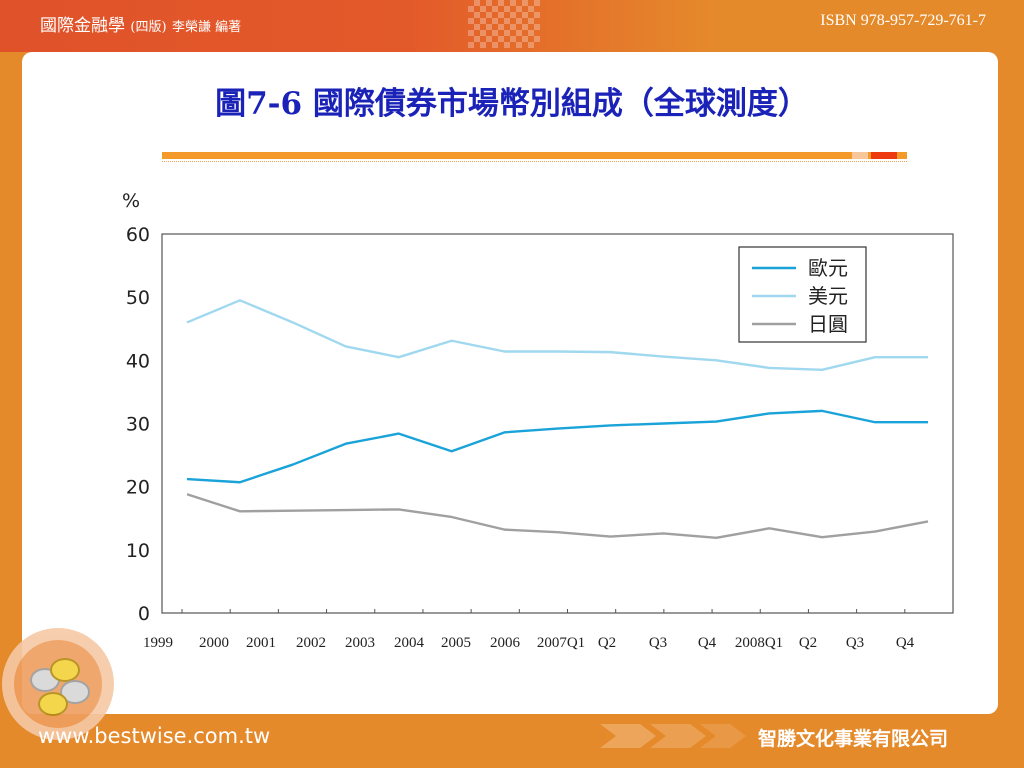 This screenshot has width=1024, height=768. Describe the element at coordinates (138, 551) in the screenshot. I see `y-tick-label: 10` at that location.